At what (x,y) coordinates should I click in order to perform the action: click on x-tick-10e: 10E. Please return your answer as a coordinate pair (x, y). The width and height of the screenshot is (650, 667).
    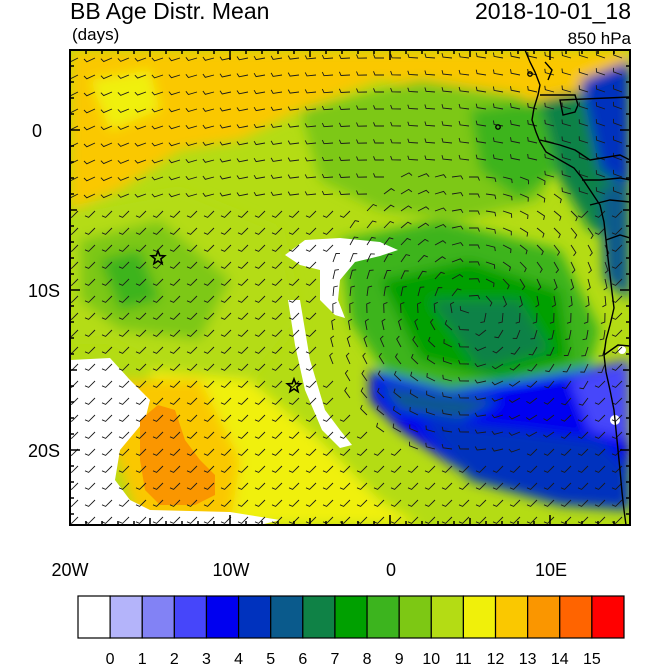
    Looking at the image, I should click on (551, 570).